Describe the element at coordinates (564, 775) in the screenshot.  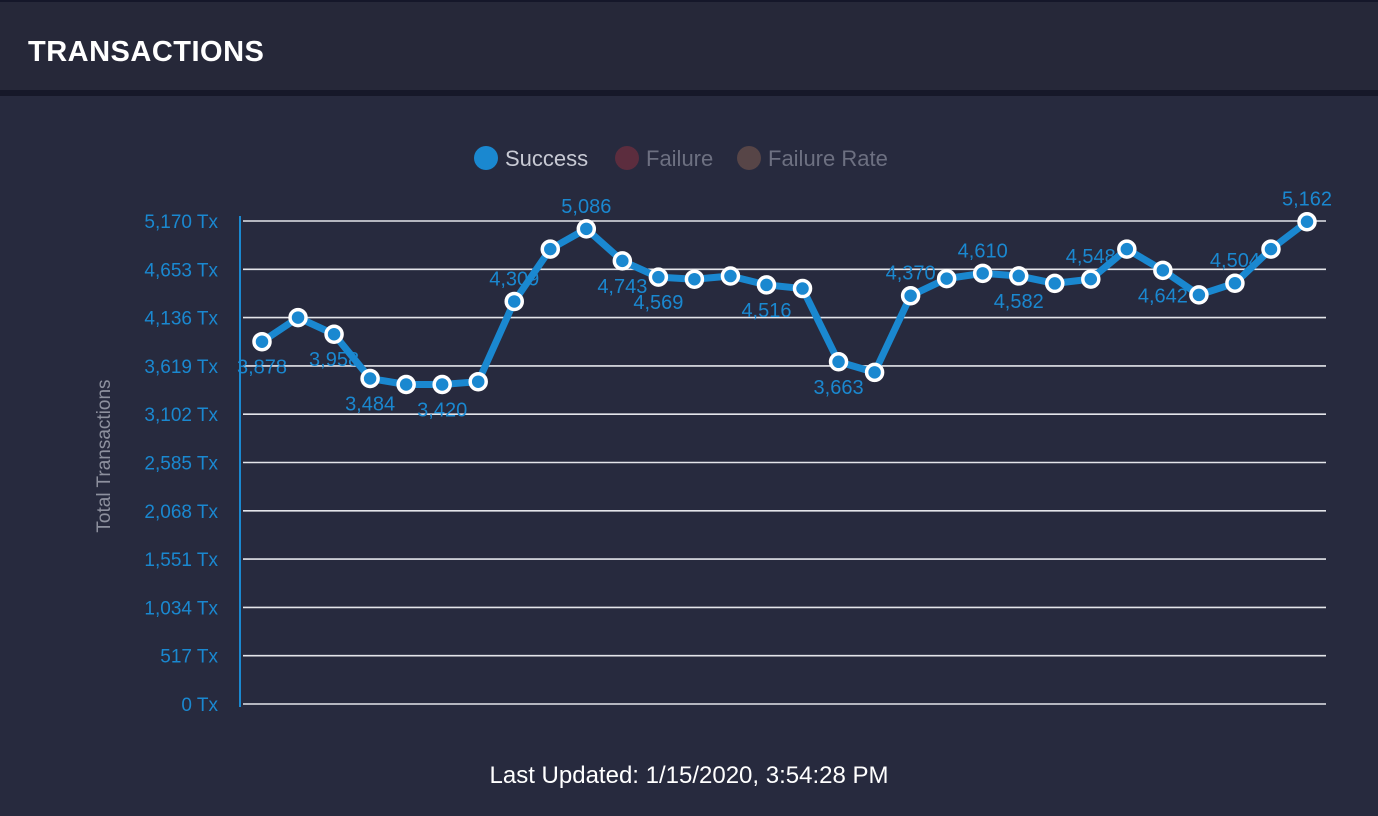
I see `last-updated-label: Last Updated:` at that location.